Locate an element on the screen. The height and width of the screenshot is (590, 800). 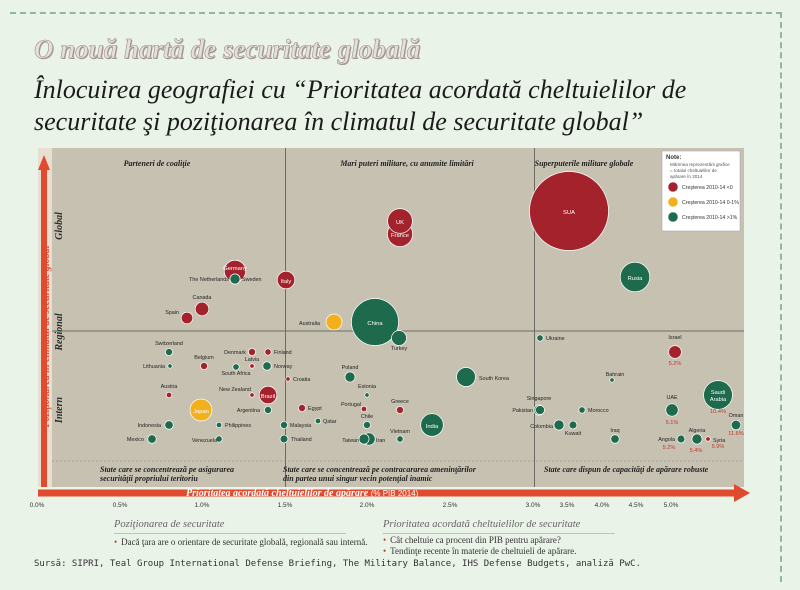
x-tick-label: 1.0% is located at coordinates (202, 505).